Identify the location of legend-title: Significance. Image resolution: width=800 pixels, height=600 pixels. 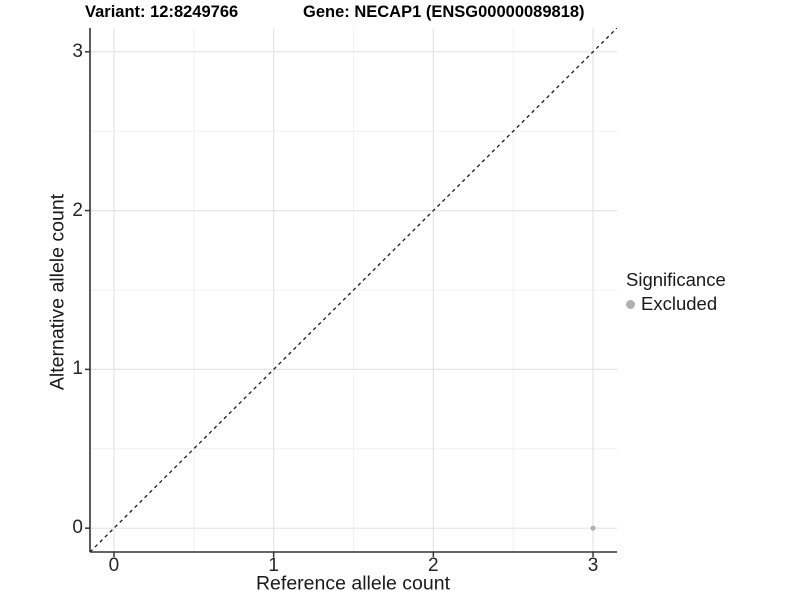
(676, 279).